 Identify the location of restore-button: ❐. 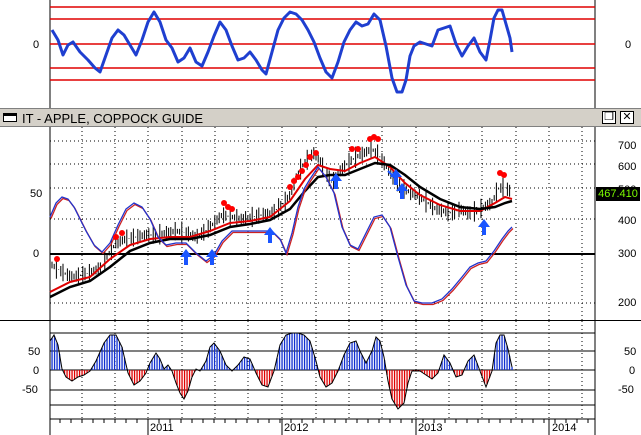
(609, 117).